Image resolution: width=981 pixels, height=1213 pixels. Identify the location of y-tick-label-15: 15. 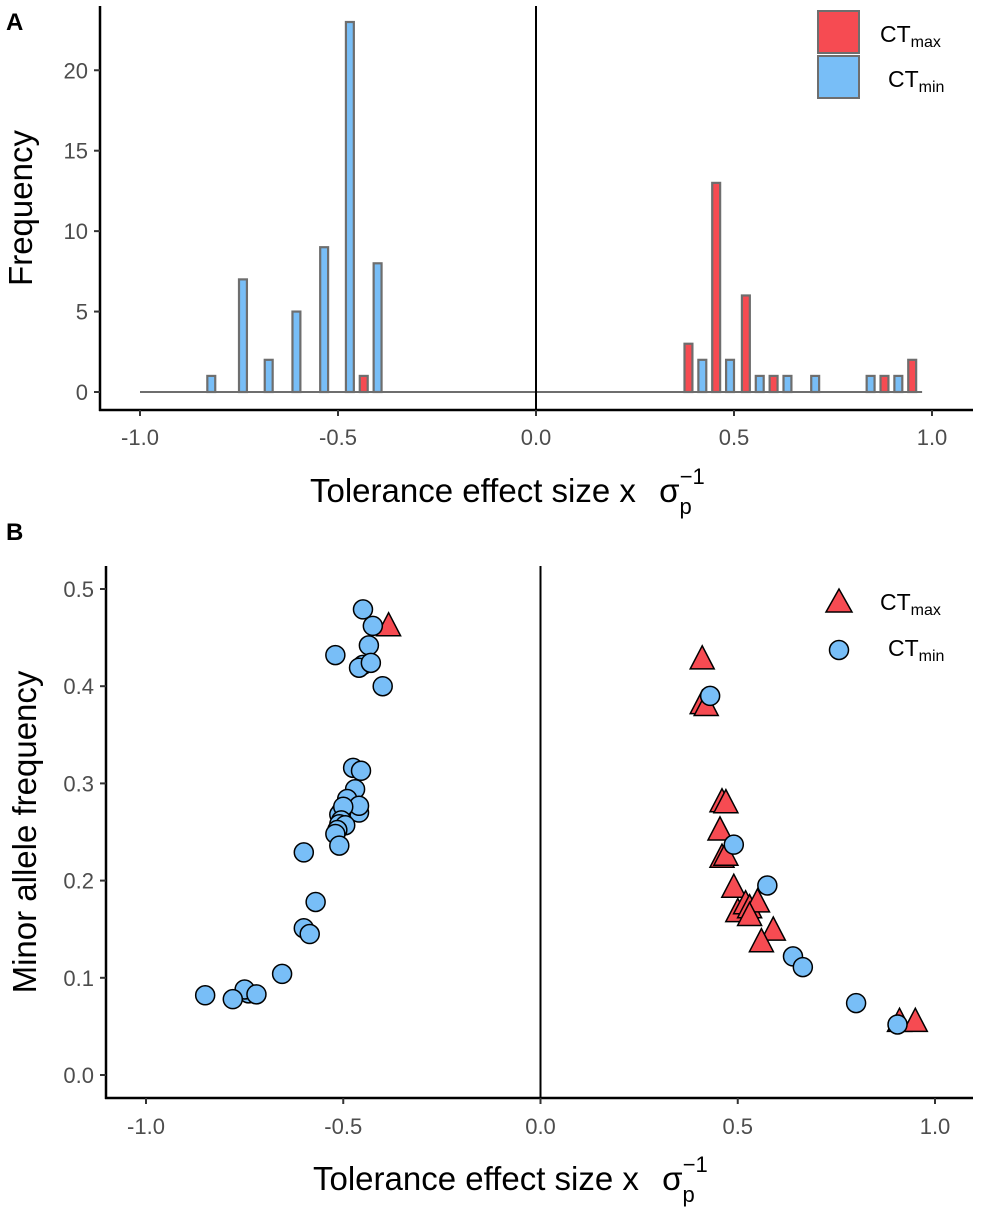
(76, 151).